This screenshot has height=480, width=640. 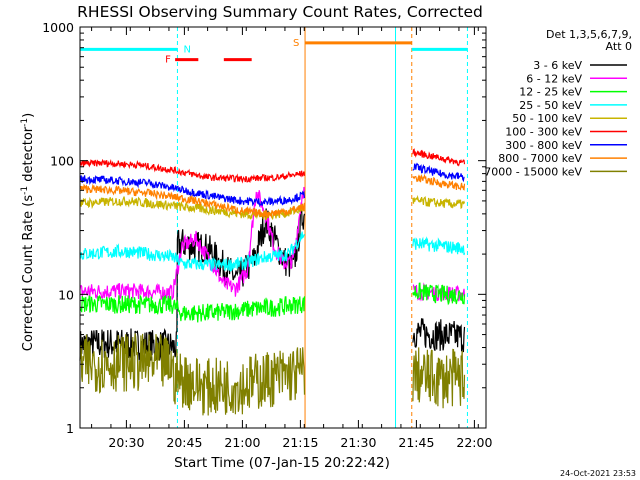 I want to click on legend-label-5: 100 - 300 keV, so click(x=543, y=132).